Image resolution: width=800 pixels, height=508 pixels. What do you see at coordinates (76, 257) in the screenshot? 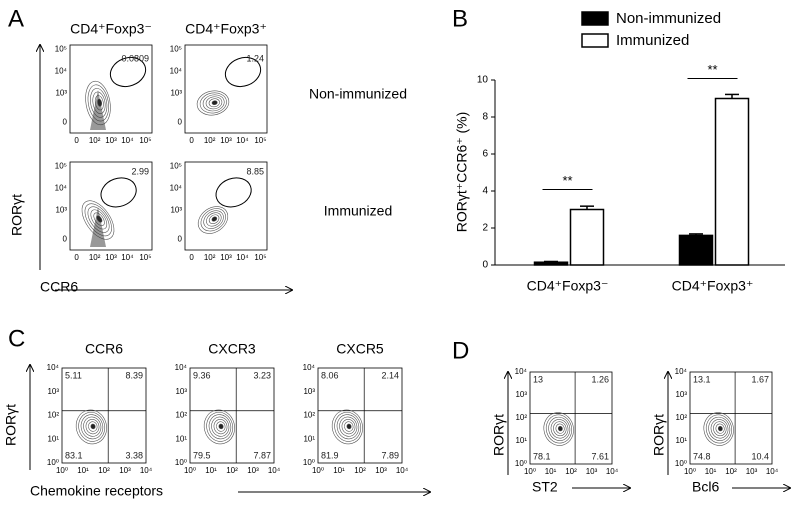
I see `x-tick-label: 0` at bounding box center [76, 257].